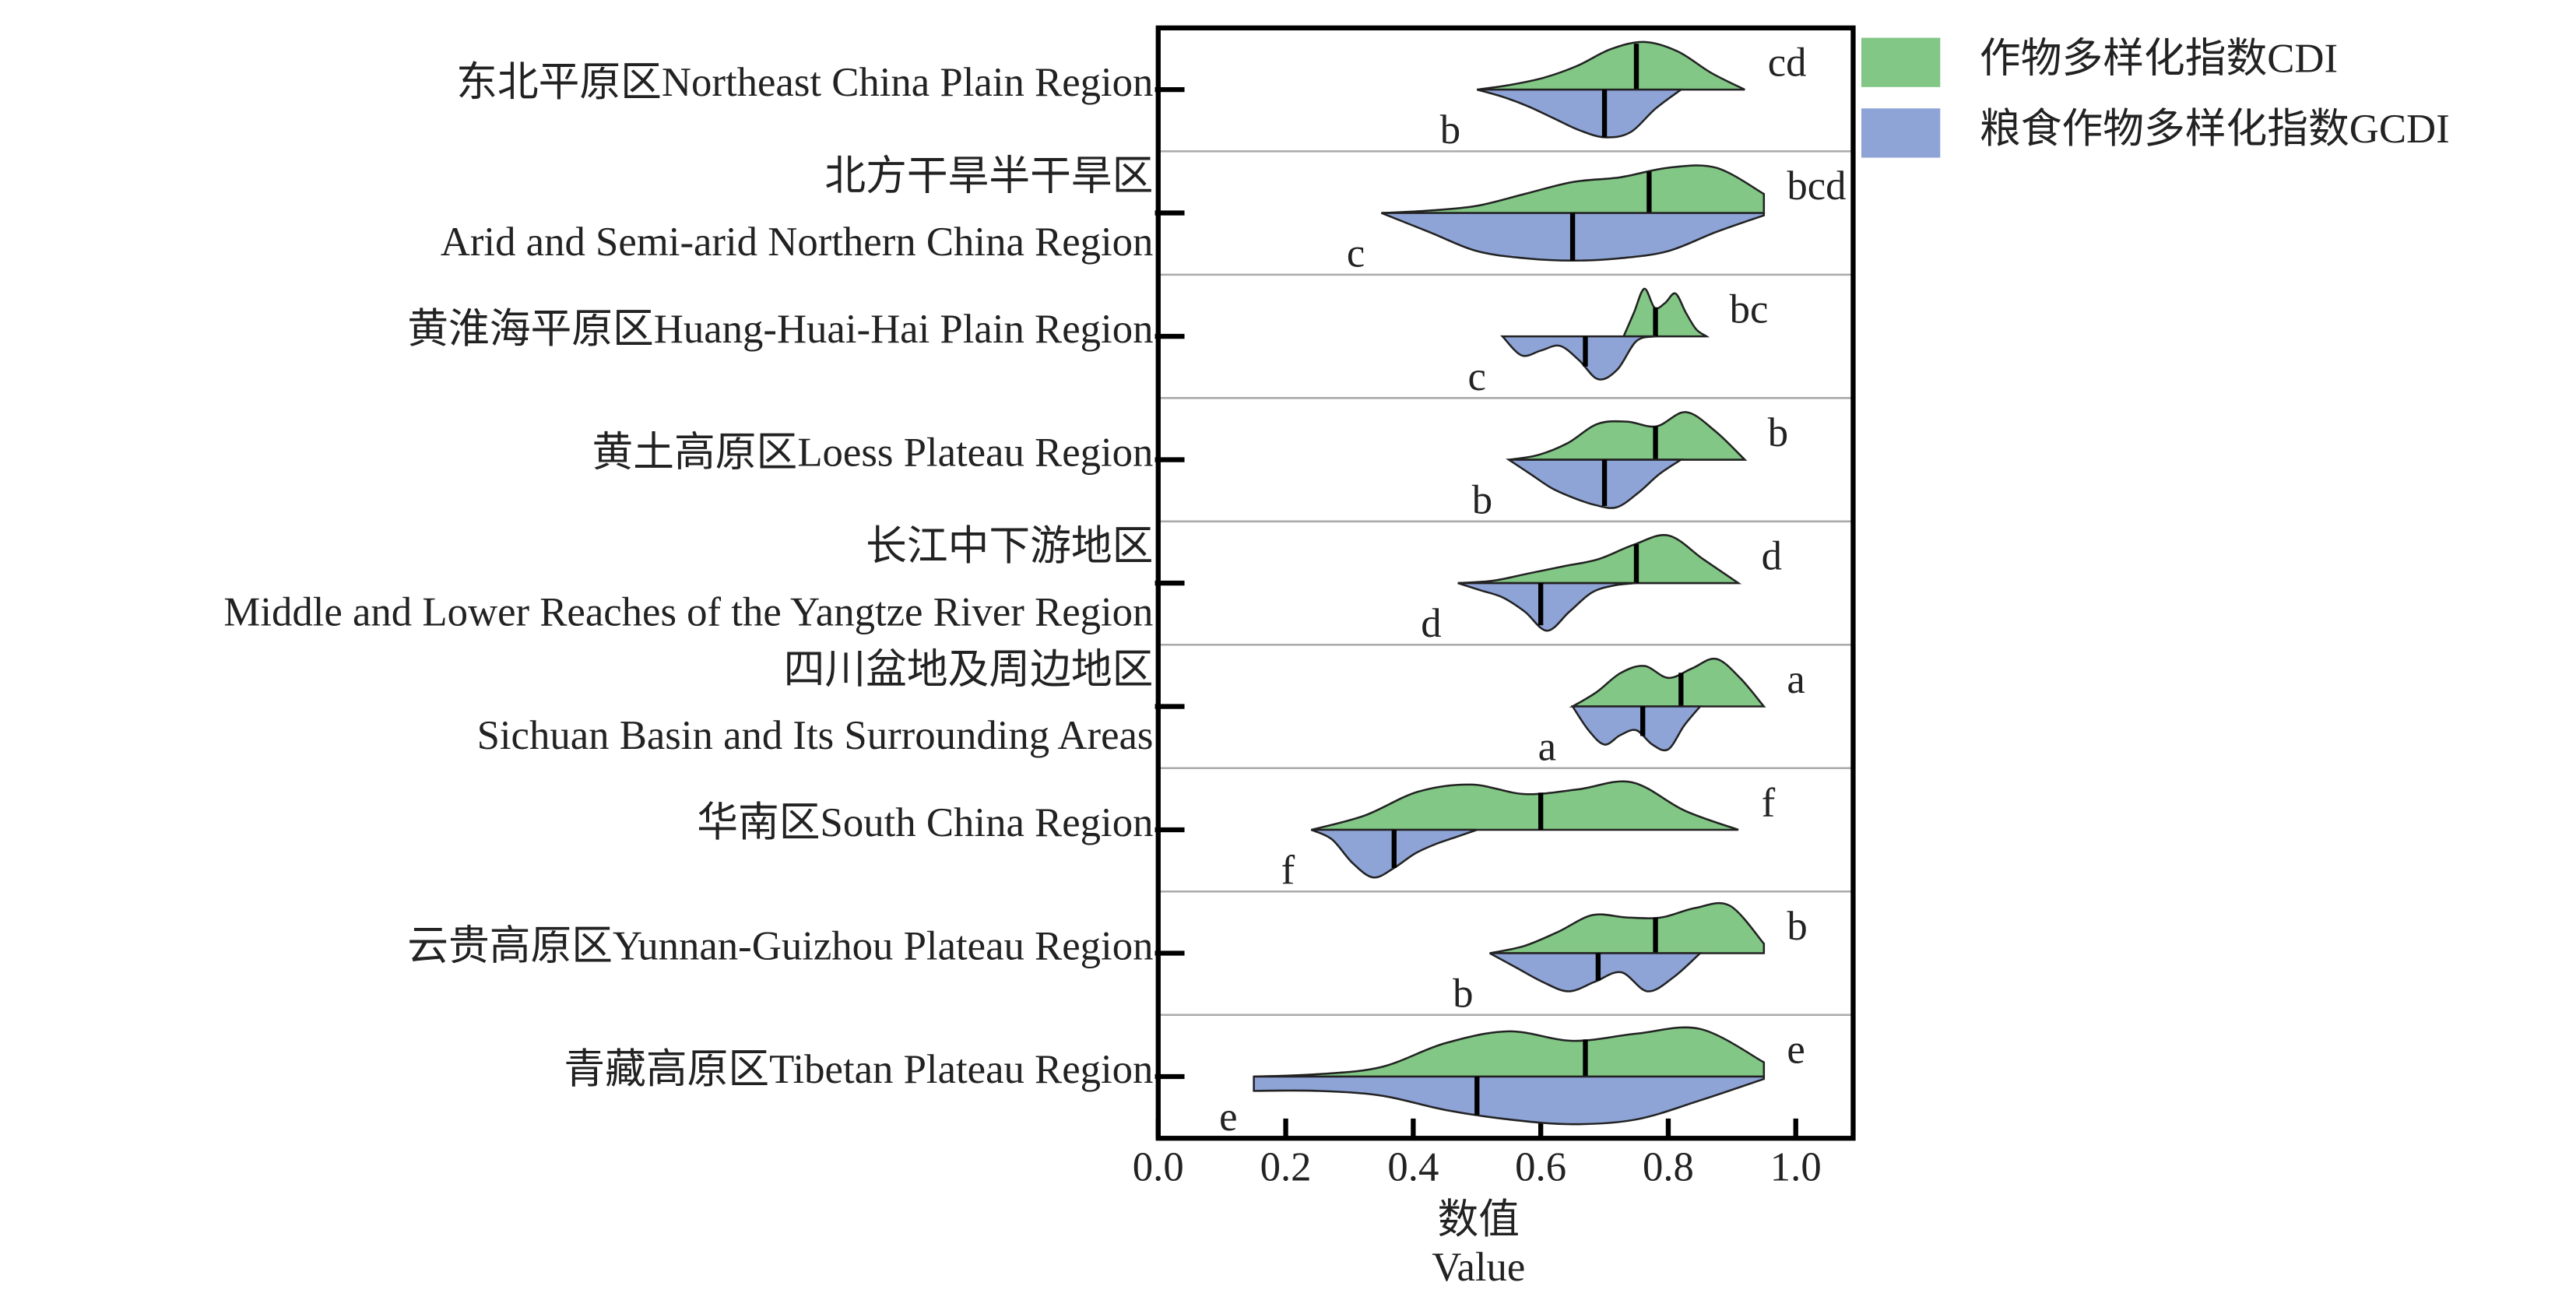 Image resolution: width=2576 pixels, height=1314 pixels. What do you see at coordinates (1750, 309) in the screenshot?
I see `significance-letter: bc` at bounding box center [1750, 309].